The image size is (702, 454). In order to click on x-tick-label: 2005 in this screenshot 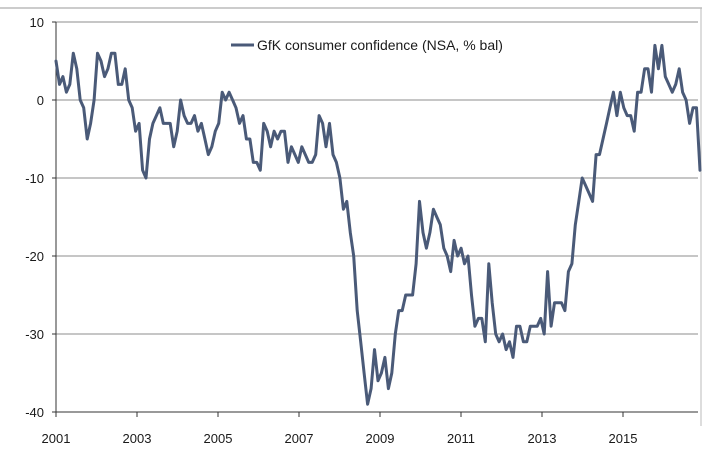, I will do `click(218, 438)`.